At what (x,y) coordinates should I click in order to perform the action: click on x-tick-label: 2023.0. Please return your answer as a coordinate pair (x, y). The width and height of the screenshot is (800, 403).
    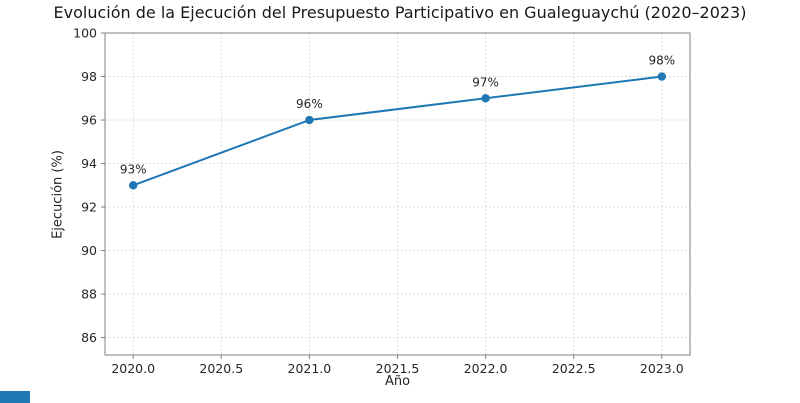
    Looking at the image, I should click on (662, 368).